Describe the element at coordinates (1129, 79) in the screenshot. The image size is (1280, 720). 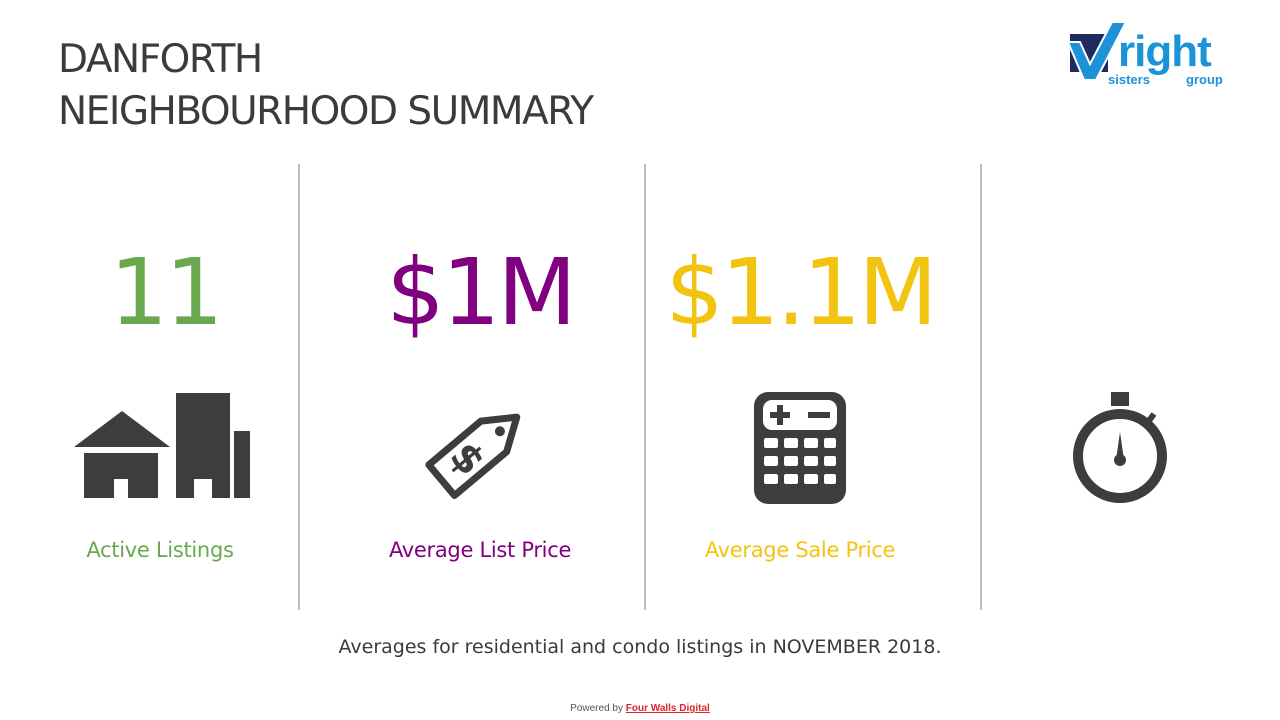
I see `logo-sub-left: sisters` at that location.